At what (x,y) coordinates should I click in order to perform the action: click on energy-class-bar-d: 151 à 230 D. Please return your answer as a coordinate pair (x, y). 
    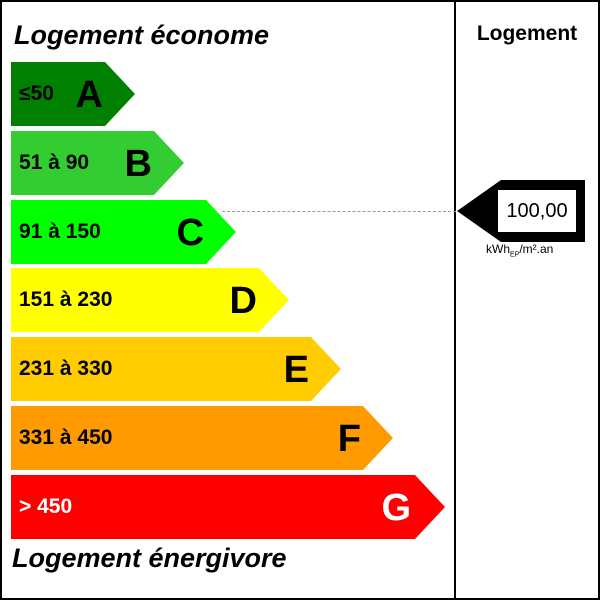
    Looking at the image, I should click on (150, 300).